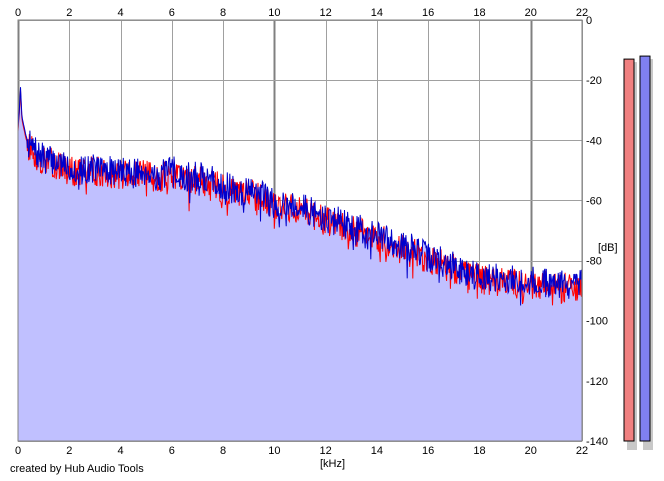  I want to click on x-tick-label-bottom-7: 14, so click(377, 451).